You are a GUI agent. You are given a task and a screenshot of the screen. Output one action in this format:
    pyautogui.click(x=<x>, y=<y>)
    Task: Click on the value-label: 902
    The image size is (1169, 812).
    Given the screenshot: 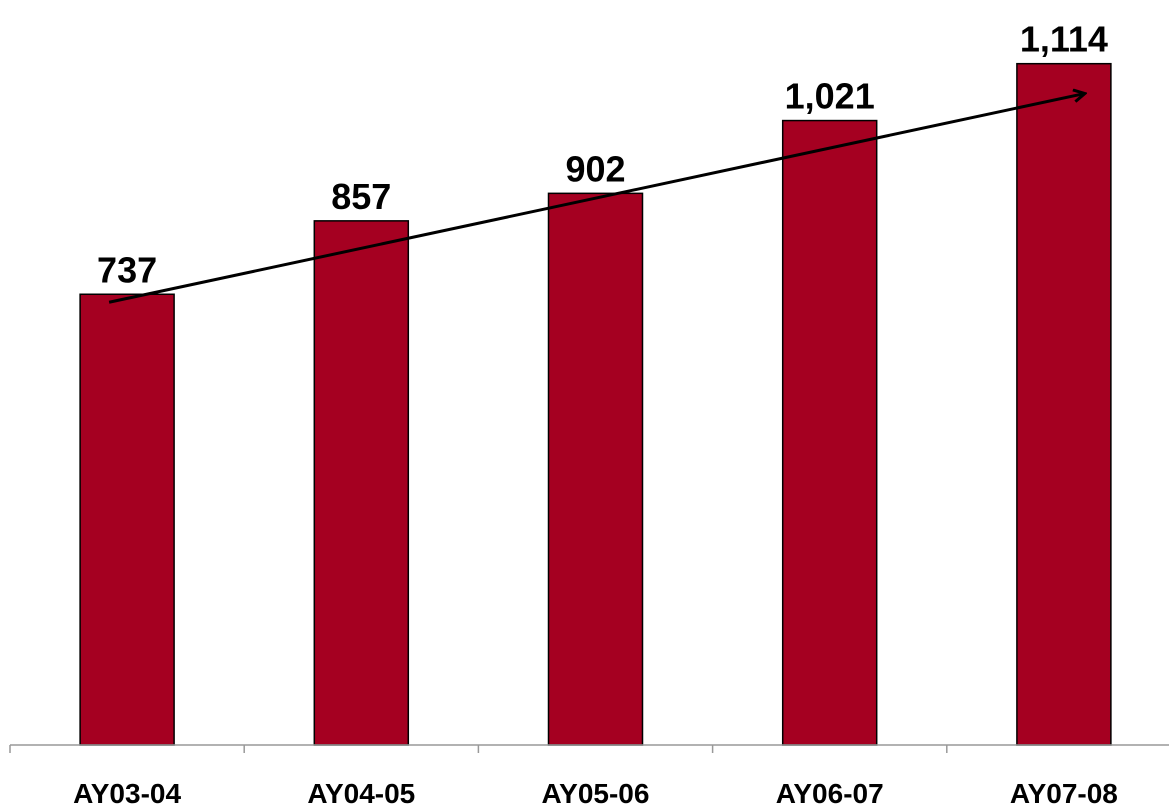 What is the action you would take?
    pyautogui.click(x=595, y=168)
    